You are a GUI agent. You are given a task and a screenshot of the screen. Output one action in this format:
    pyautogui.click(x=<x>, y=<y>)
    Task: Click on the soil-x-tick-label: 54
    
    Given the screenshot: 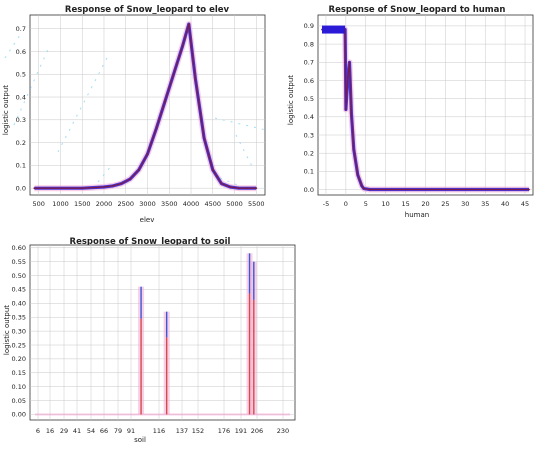 What is the action you would take?
    pyautogui.click(x=91, y=431)
    